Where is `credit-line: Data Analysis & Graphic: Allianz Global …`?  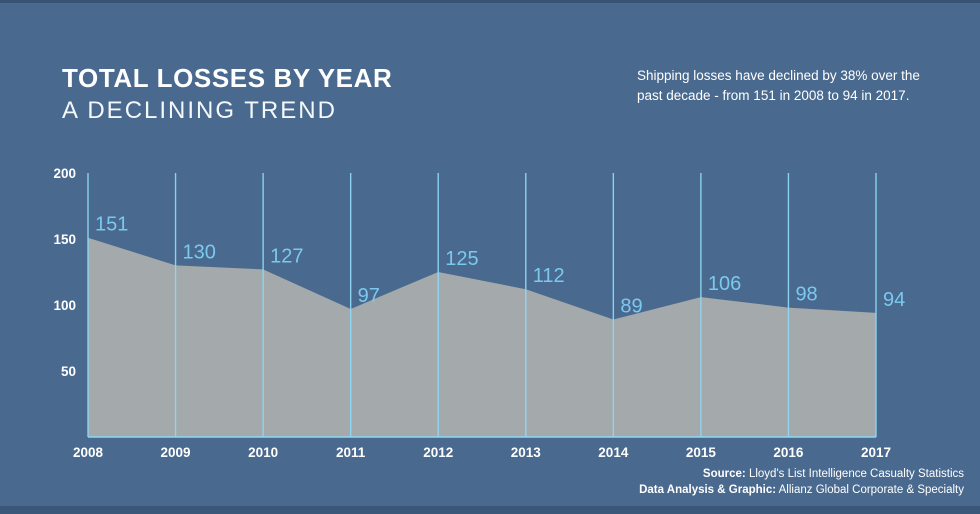 credit-line: Data Analysis & Graphic: Allianz Global … is located at coordinates (801, 490).